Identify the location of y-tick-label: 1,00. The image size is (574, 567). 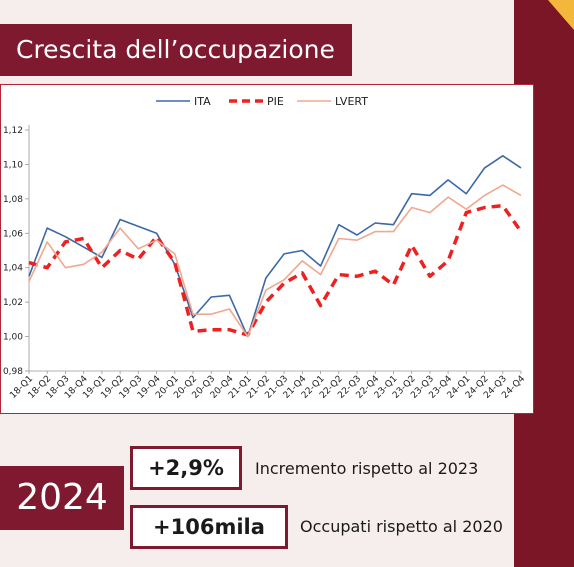
(13, 338).